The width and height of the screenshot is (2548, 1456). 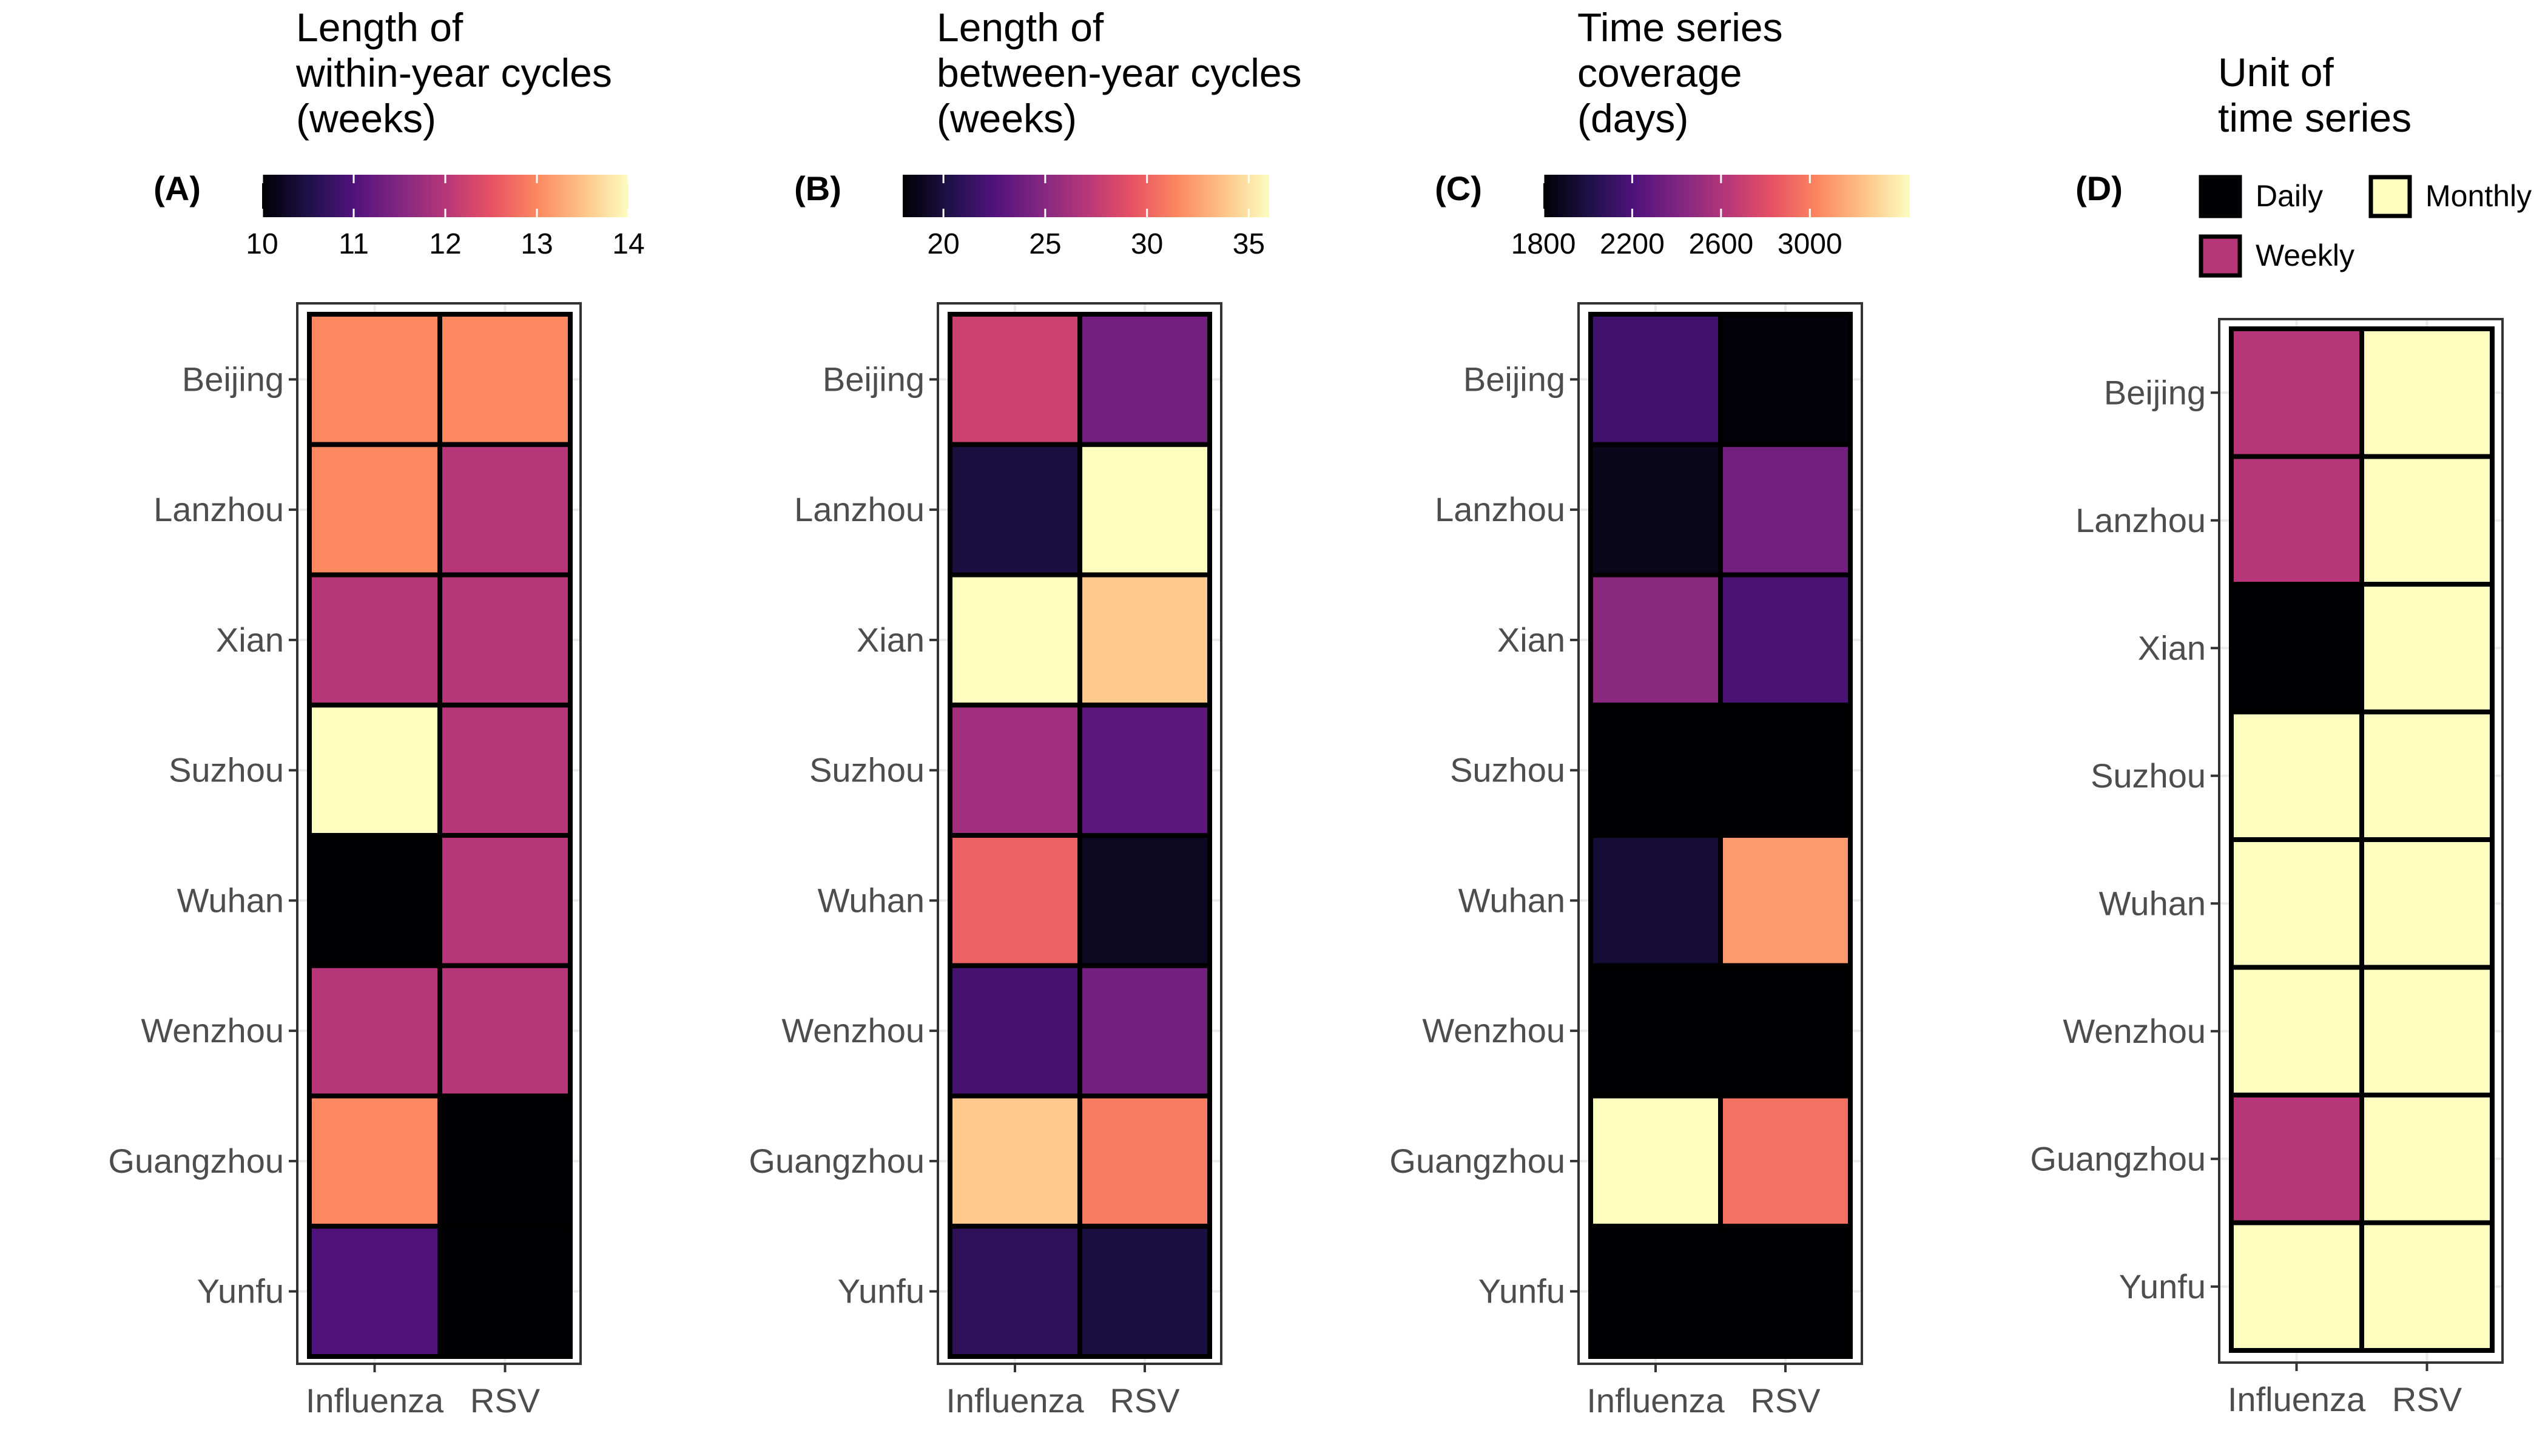 I want to click on legend-key-daily, so click(x=2220, y=196).